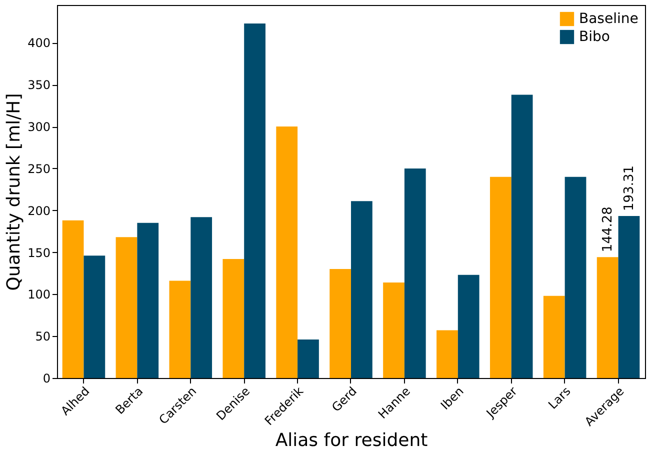 The width and height of the screenshot is (656, 463). Describe the element at coordinates (39, 253) in the screenshot. I see `y-tick-label: 150` at that location.